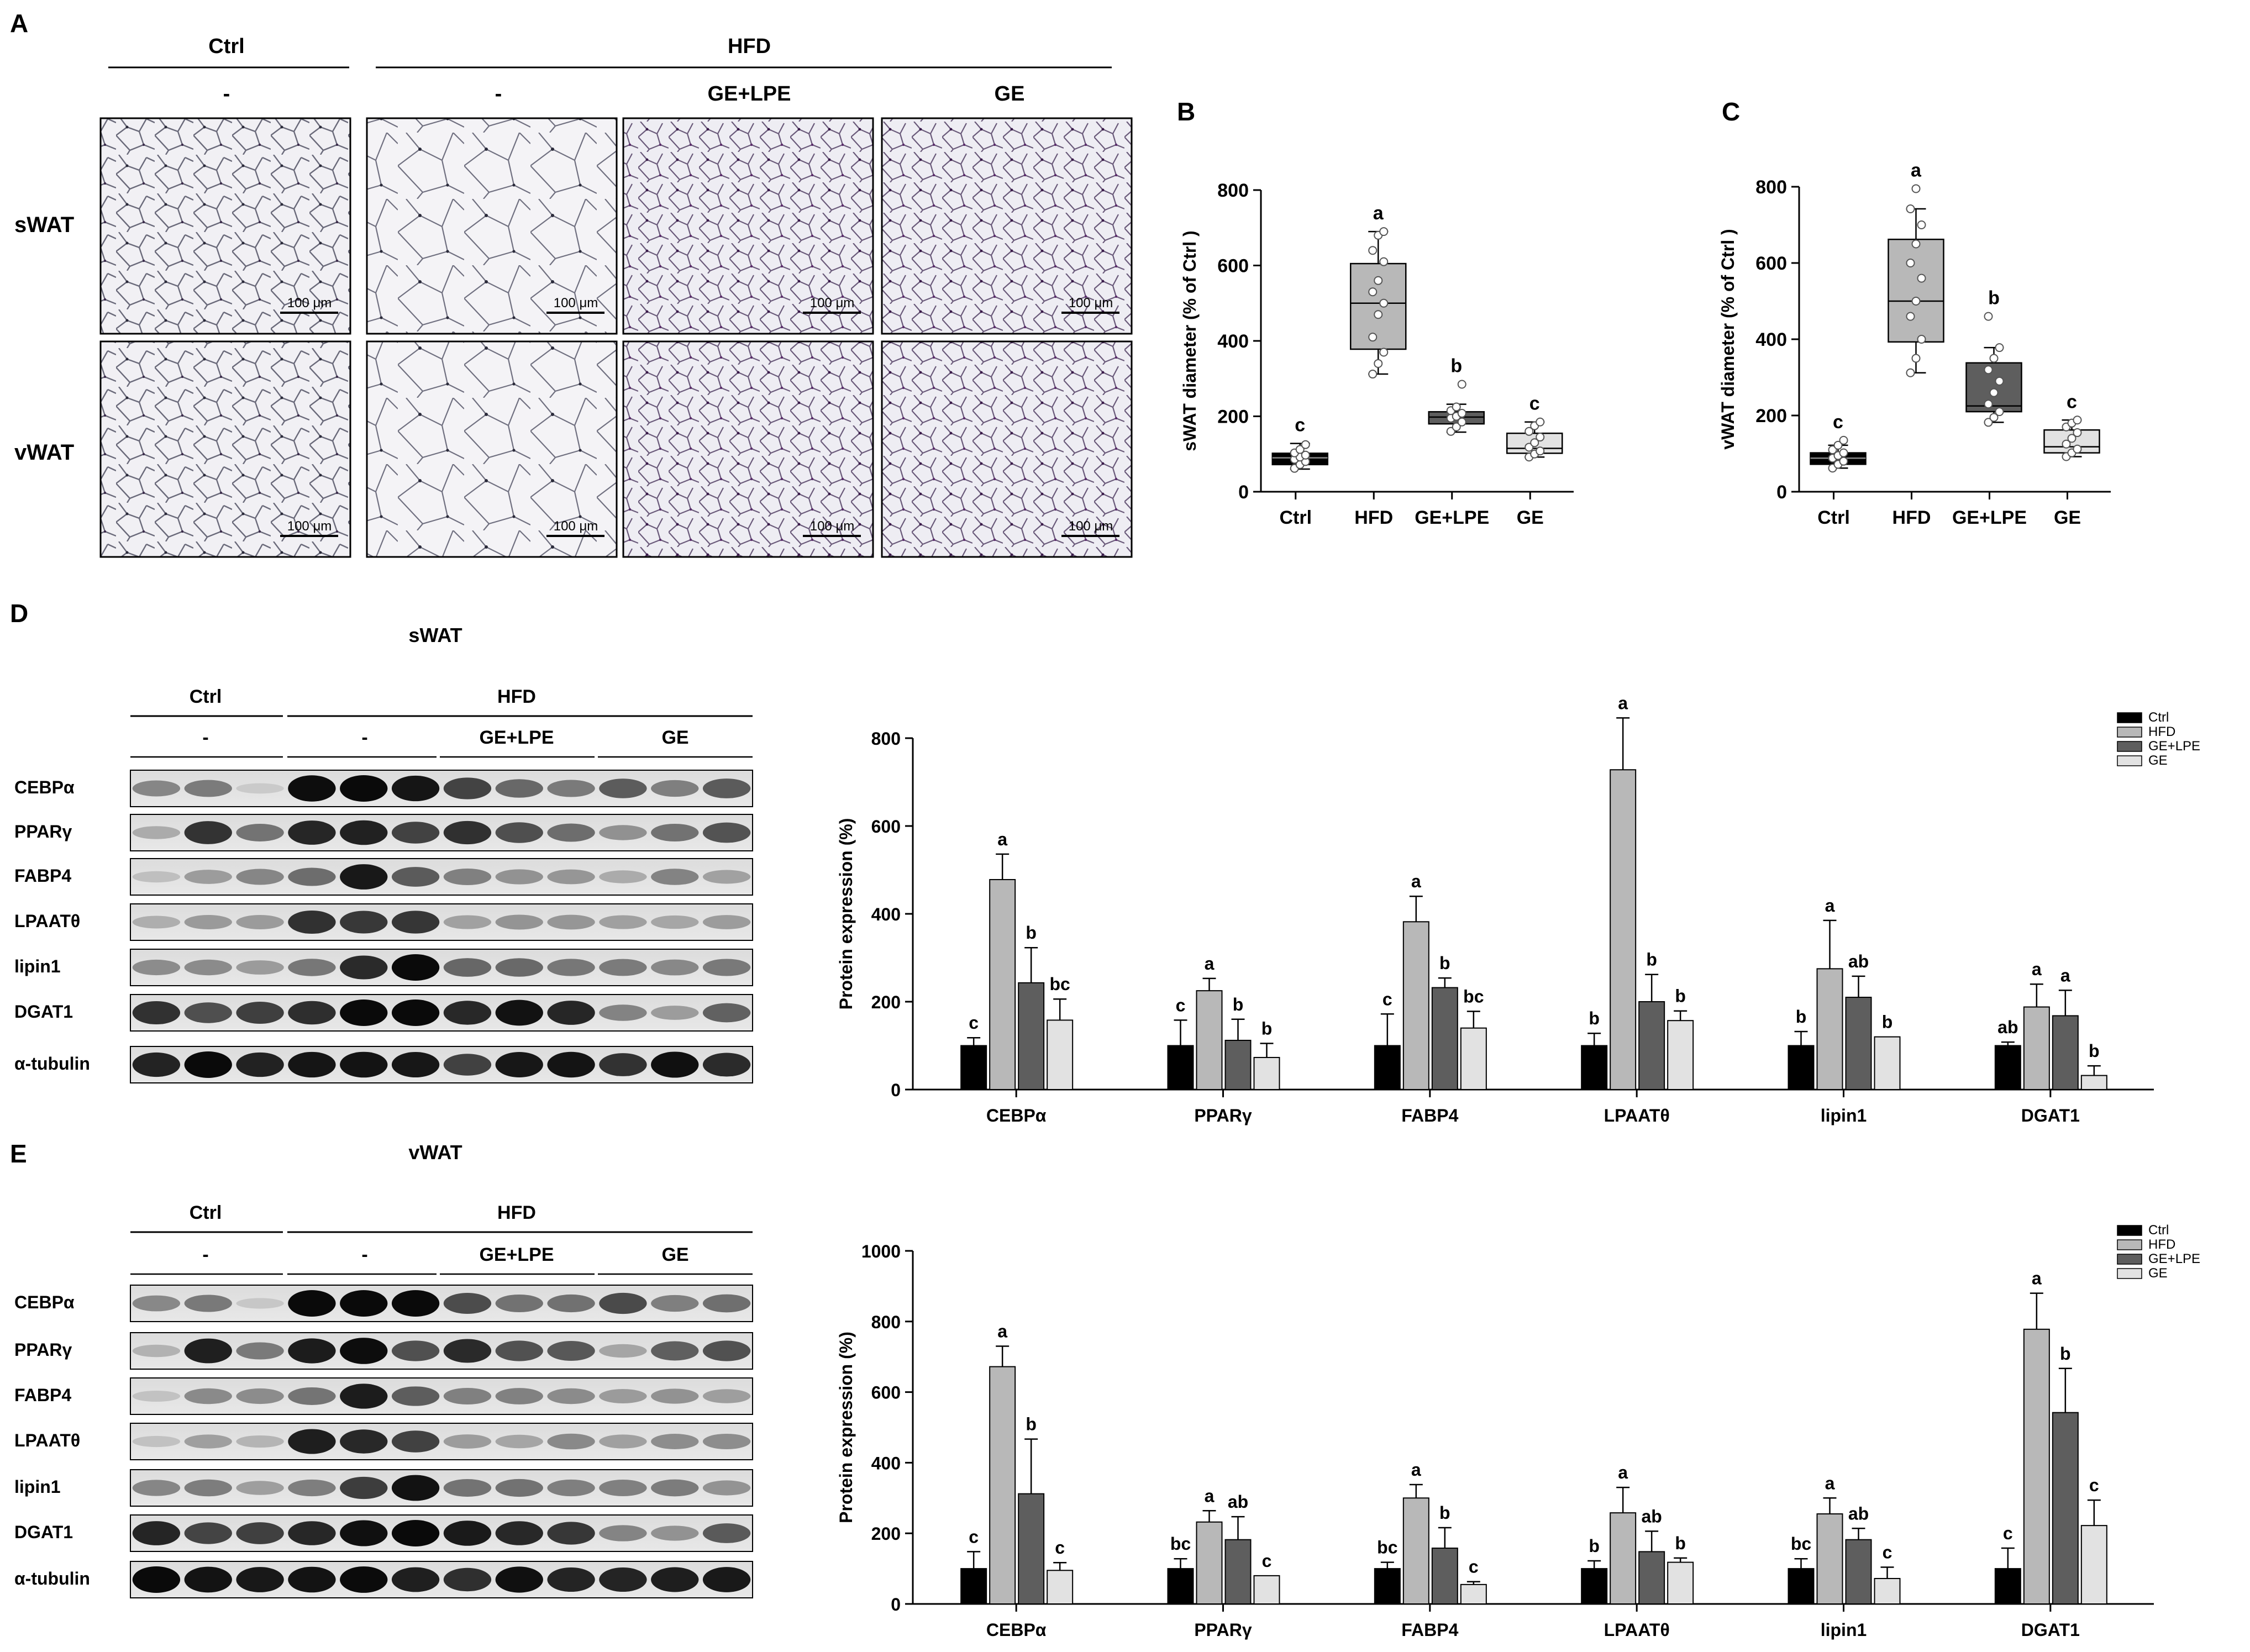 The image size is (2250, 1652). What do you see at coordinates (1002, 984) in the screenshot?
I see `bar-HFD` at bounding box center [1002, 984].